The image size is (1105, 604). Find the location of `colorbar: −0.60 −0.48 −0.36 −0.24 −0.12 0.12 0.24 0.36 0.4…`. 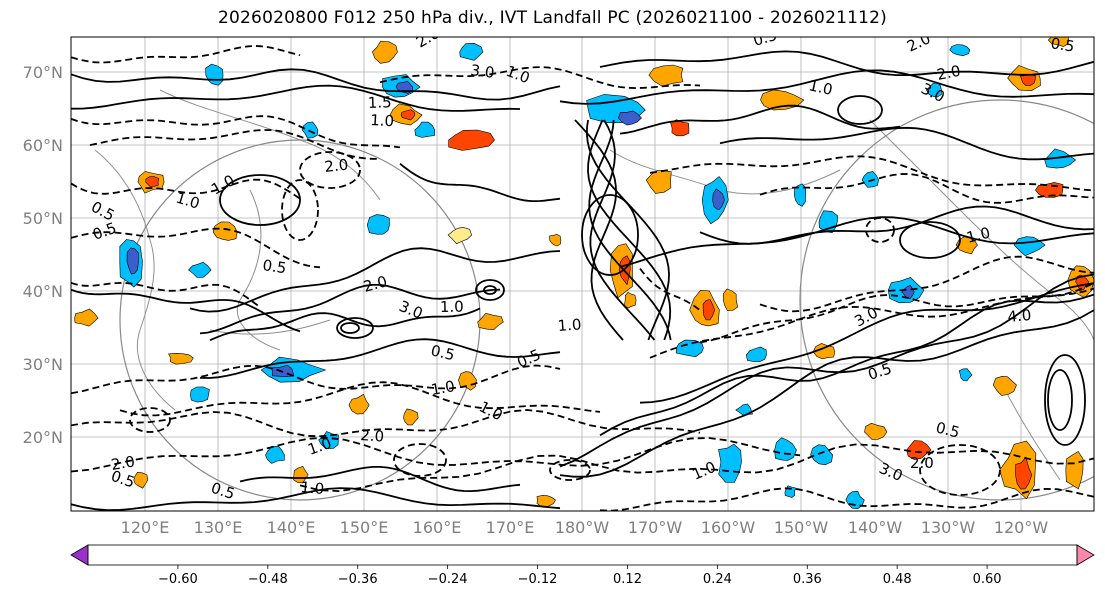

colorbar: −0.60 −0.48 −0.36 −0.24 −0.12 0.12 0.24 0.36 0.4… is located at coordinates (582, 565).